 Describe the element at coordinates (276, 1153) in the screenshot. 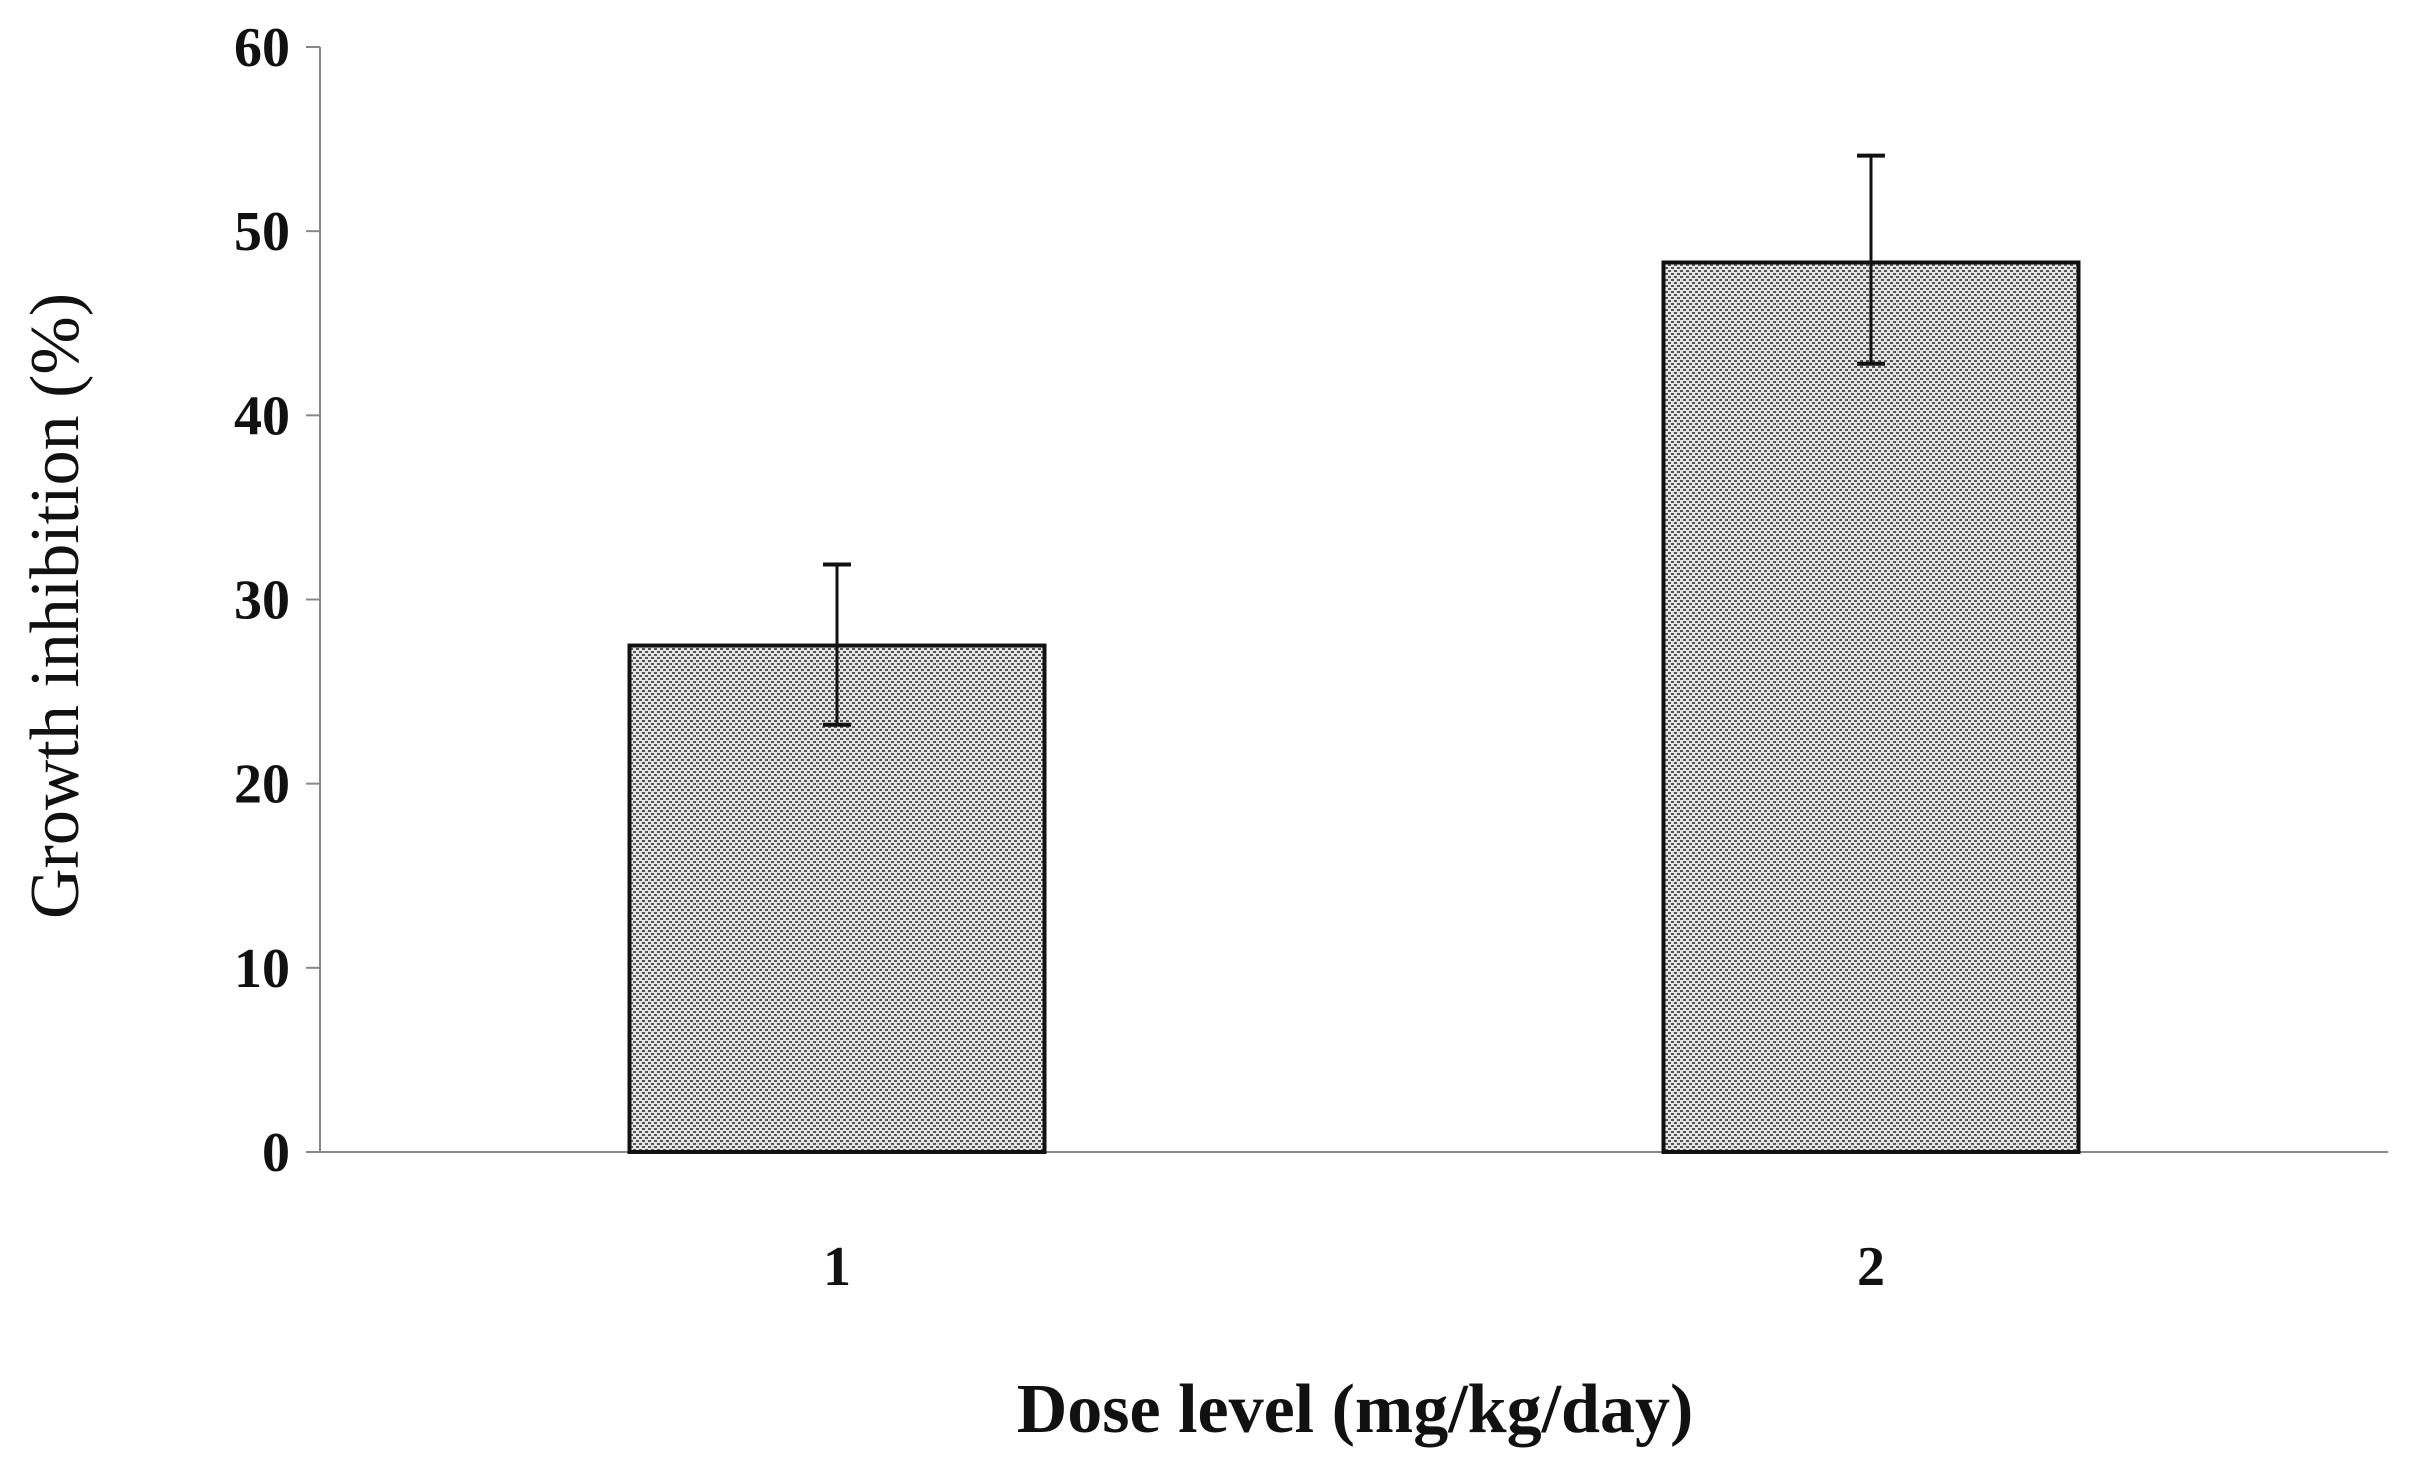

I see `y-tick-label: 0` at that location.